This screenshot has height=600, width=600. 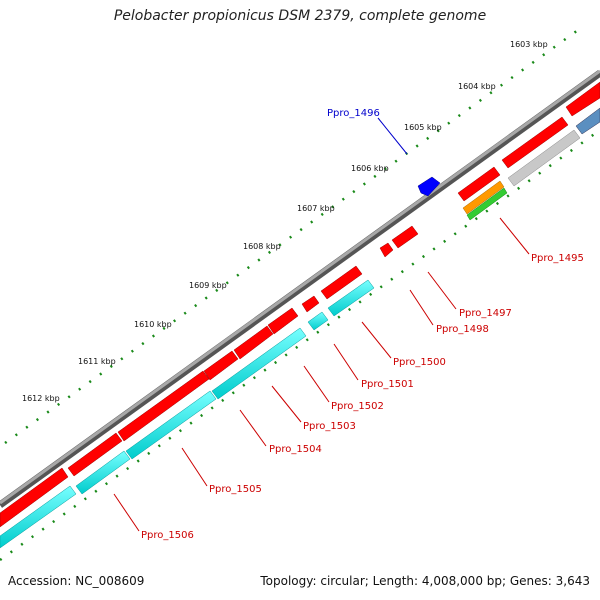 What do you see at coordinates (392, 136) in the screenshot?
I see `leader-line-blue` at bounding box center [392, 136].